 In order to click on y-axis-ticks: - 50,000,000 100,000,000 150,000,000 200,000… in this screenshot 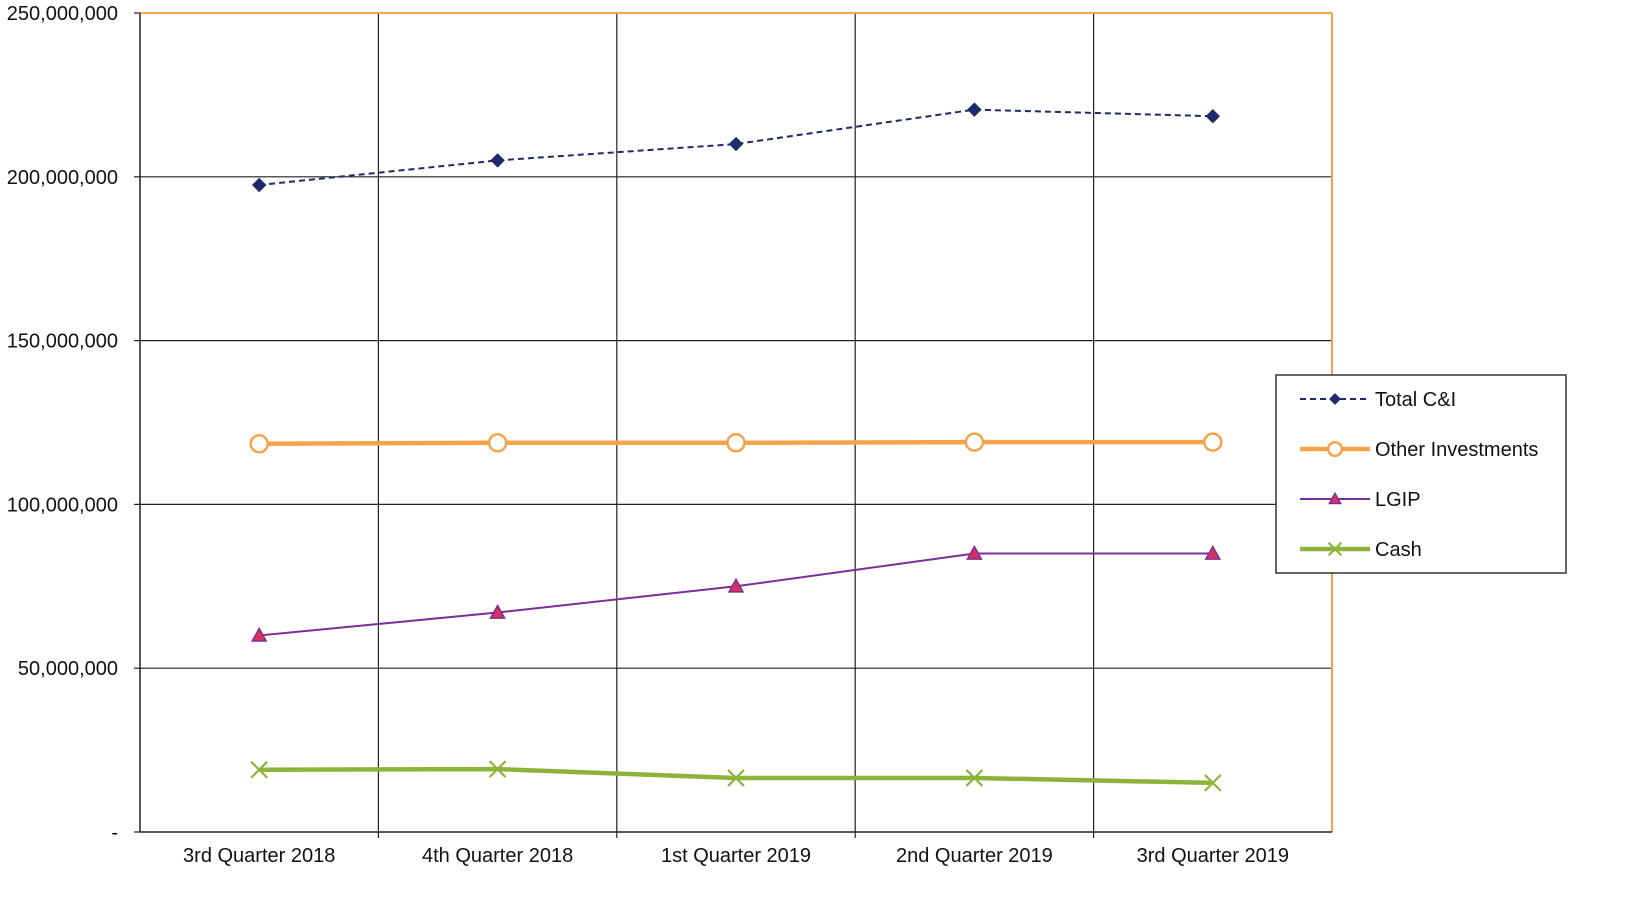, I will do `click(62, 423)`.